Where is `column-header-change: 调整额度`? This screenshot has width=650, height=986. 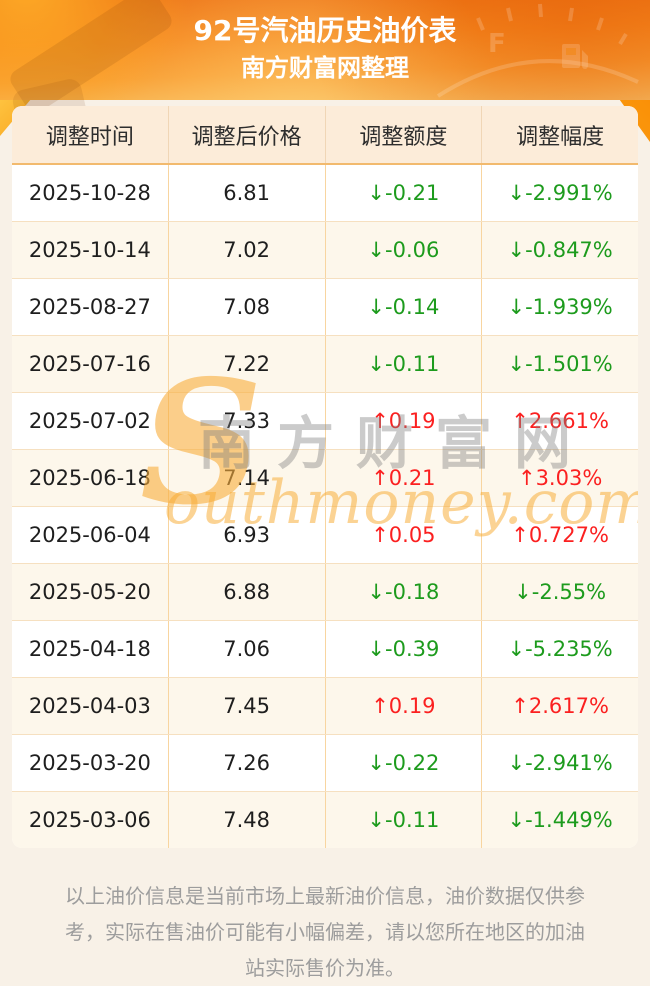
column-header-change: 调整额度 is located at coordinates (404, 134).